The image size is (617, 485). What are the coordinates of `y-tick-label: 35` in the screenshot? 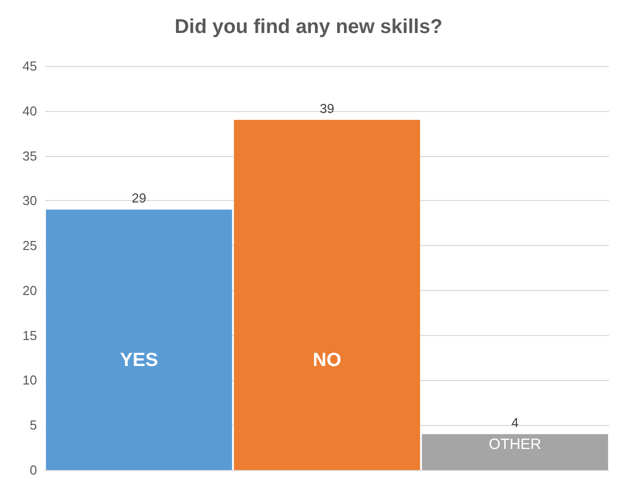 It's located at (29, 156).